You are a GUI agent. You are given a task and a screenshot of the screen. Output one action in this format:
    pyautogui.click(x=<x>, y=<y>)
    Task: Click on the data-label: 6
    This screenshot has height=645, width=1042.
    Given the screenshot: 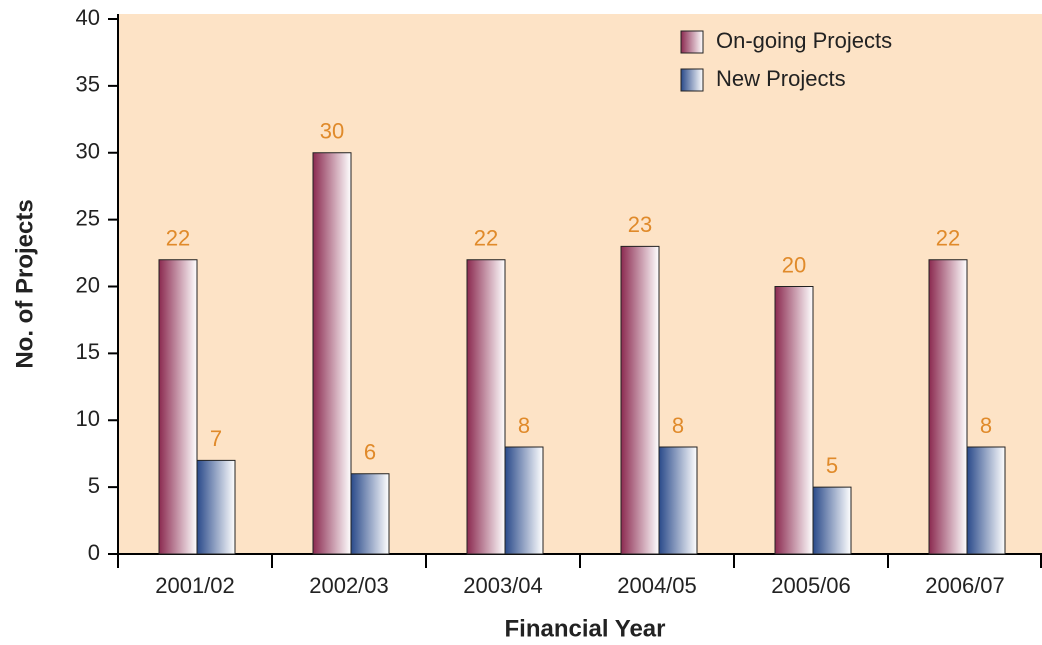 What is the action you would take?
    pyautogui.click(x=370, y=452)
    